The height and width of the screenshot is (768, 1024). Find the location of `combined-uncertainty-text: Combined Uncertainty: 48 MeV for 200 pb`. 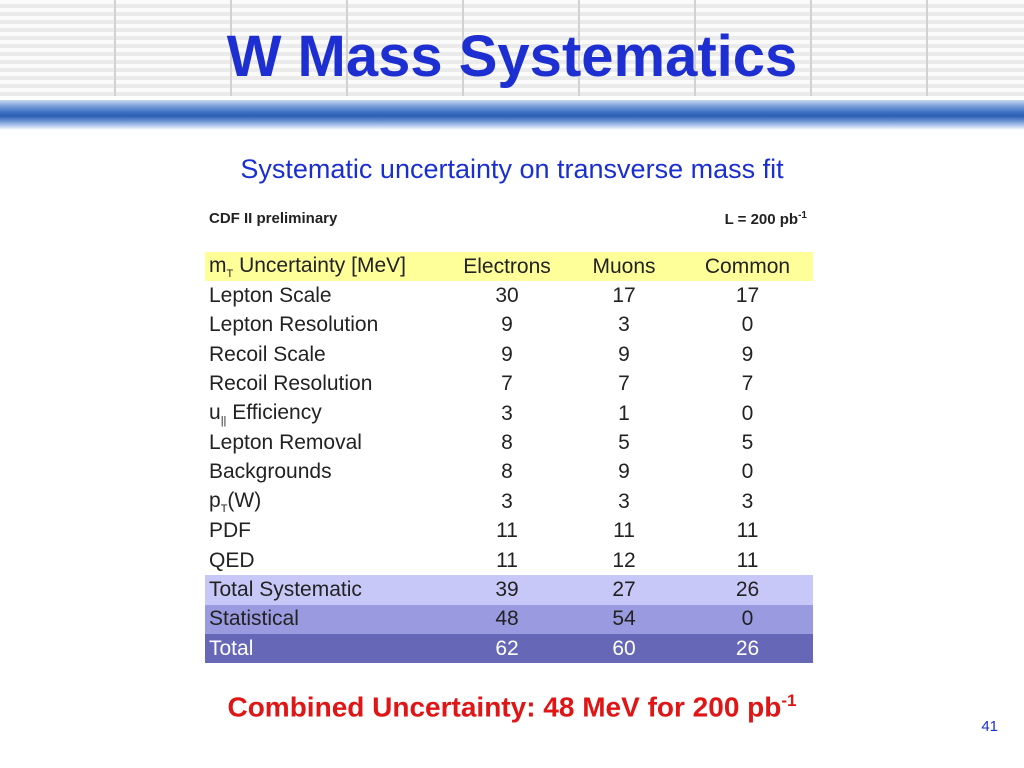

combined-uncertainty-text: Combined Uncertainty: 48 MeV for 200 pb is located at coordinates (504, 707).